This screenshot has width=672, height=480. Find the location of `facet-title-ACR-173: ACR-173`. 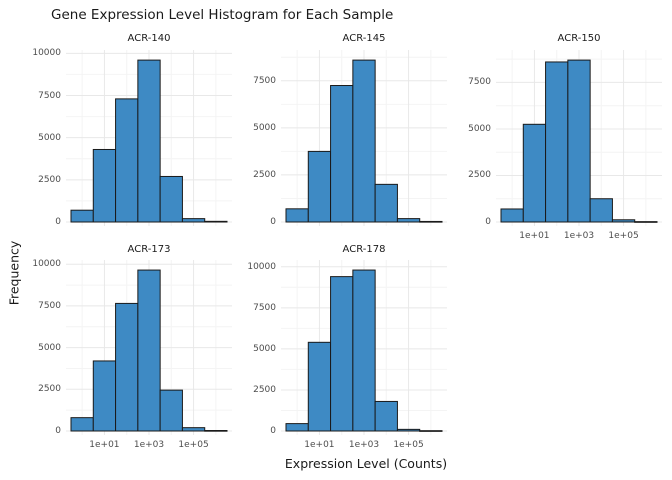

facet-title-ACR-173: ACR-173 is located at coordinates (149, 249).